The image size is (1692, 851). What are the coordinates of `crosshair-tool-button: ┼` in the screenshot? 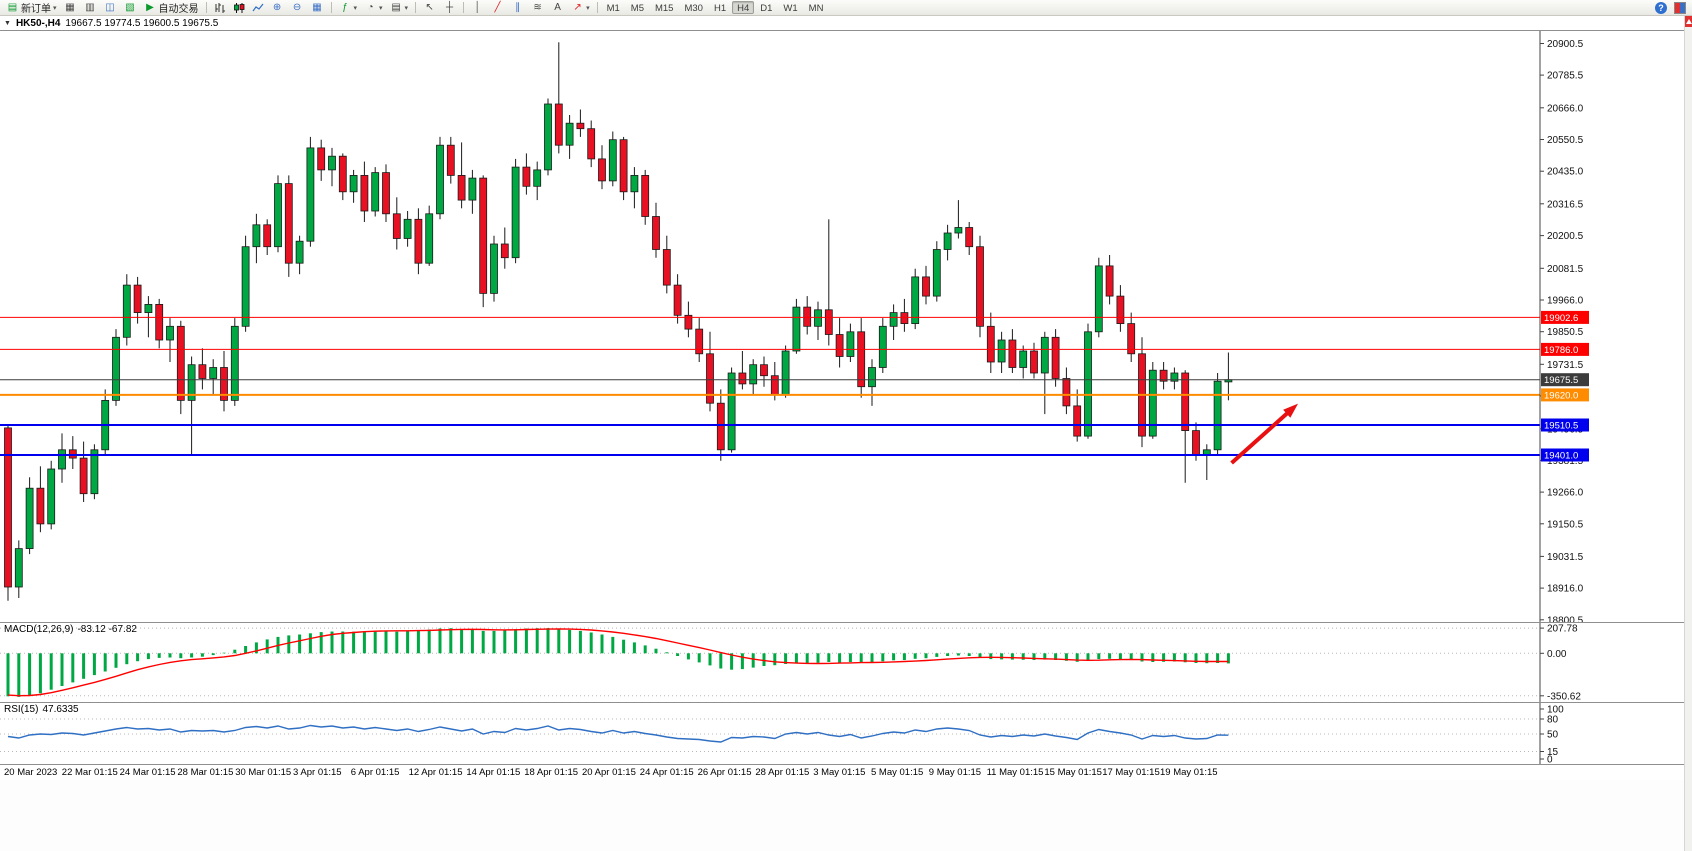 It's located at (449, 8).